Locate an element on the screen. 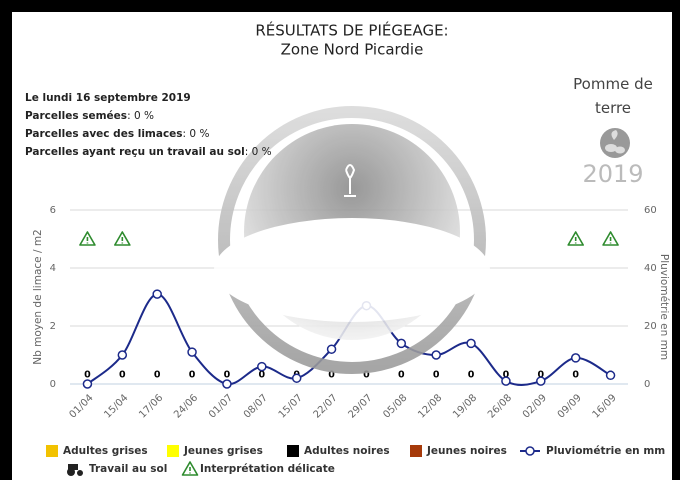 This screenshot has height=480, width=680. x-tick-label: 01/04 is located at coordinates (82, 406).